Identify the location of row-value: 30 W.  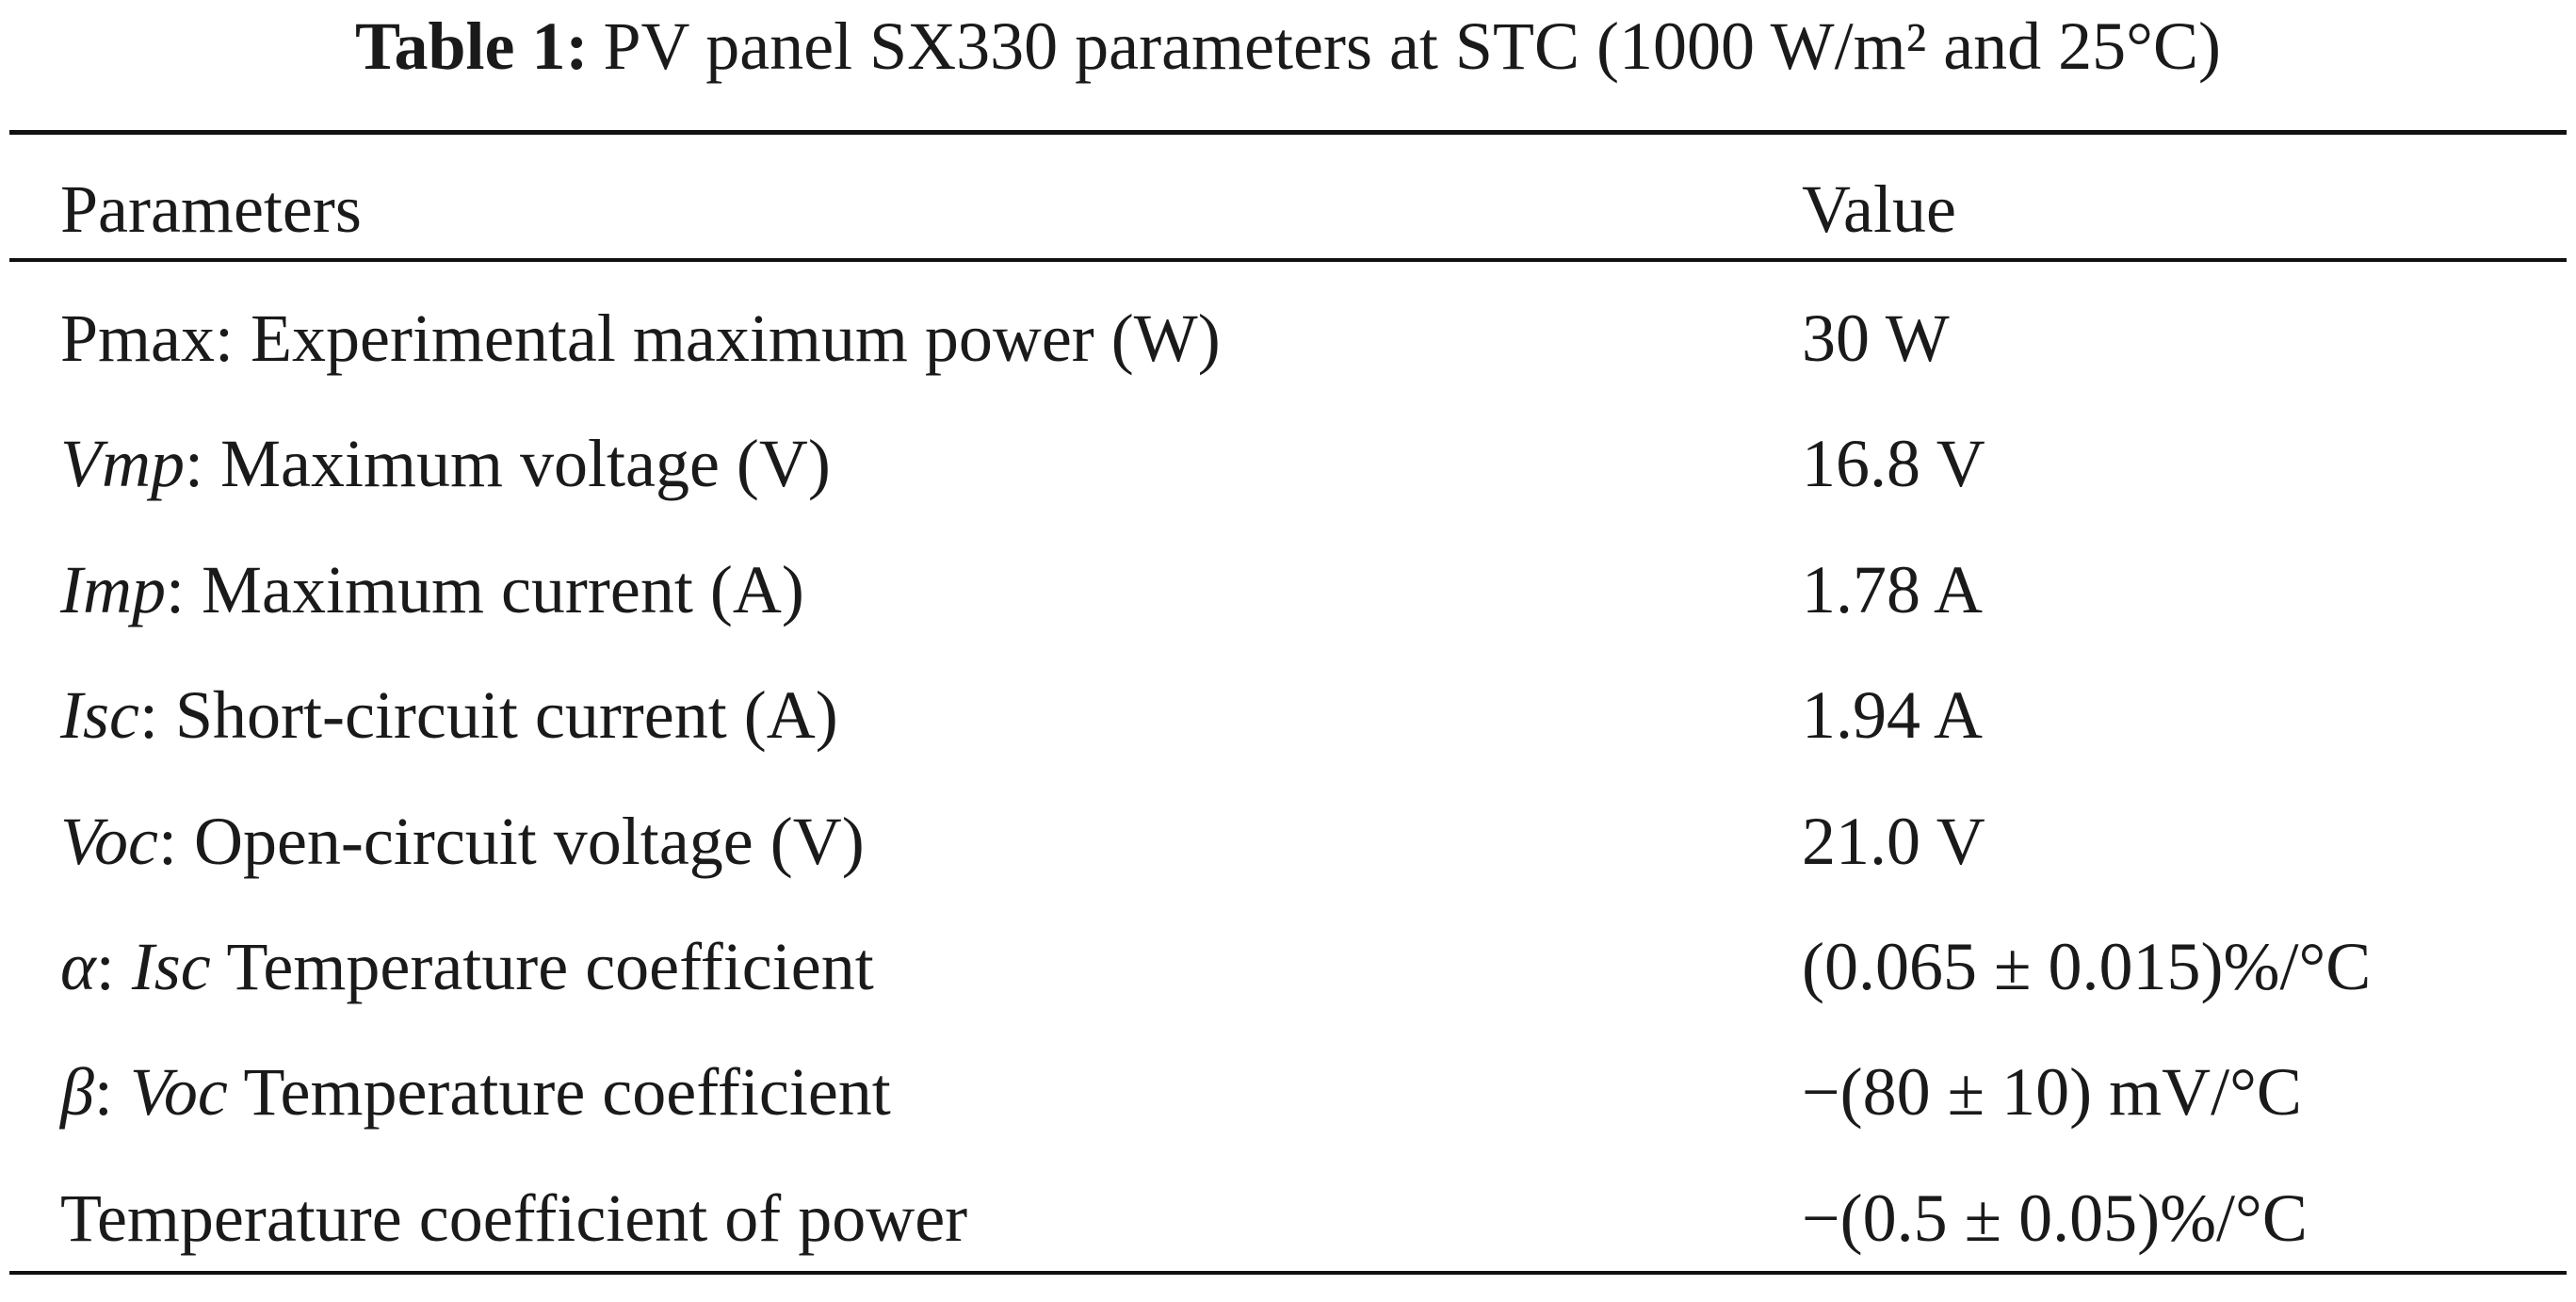
(1876, 339).